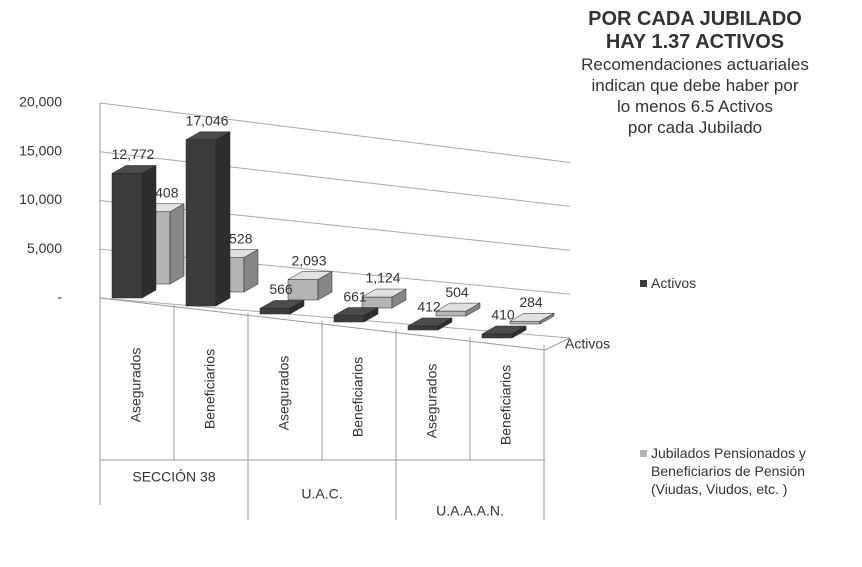 The width and height of the screenshot is (862, 567). What do you see at coordinates (587, 344) in the screenshot?
I see `depth-axis-label: Activos` at bounding box center [587, 344].